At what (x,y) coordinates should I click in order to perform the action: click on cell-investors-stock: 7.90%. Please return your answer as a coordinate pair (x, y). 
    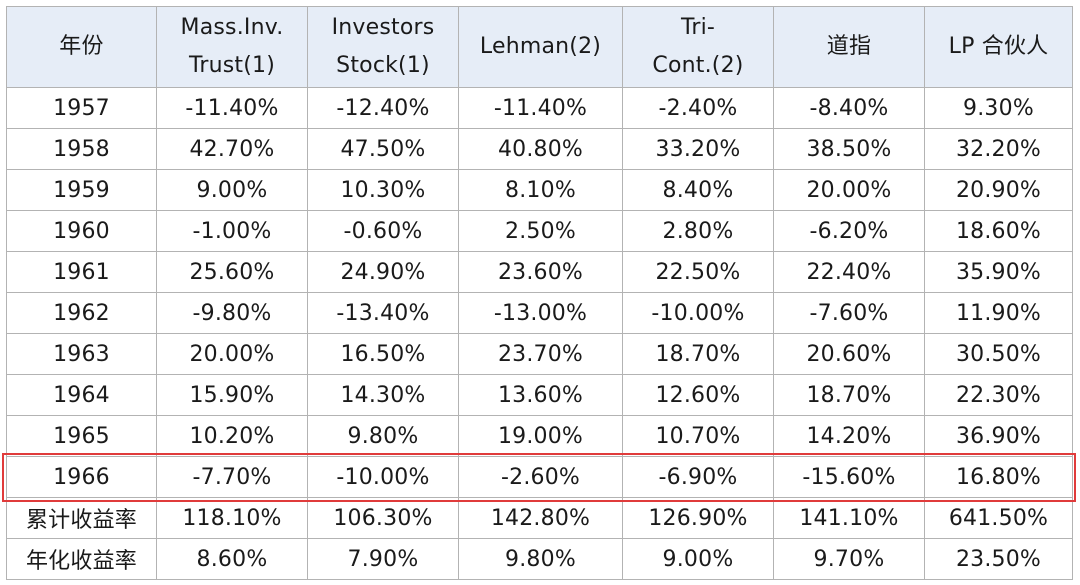
    Looking at the image, I should click on (383, 559).